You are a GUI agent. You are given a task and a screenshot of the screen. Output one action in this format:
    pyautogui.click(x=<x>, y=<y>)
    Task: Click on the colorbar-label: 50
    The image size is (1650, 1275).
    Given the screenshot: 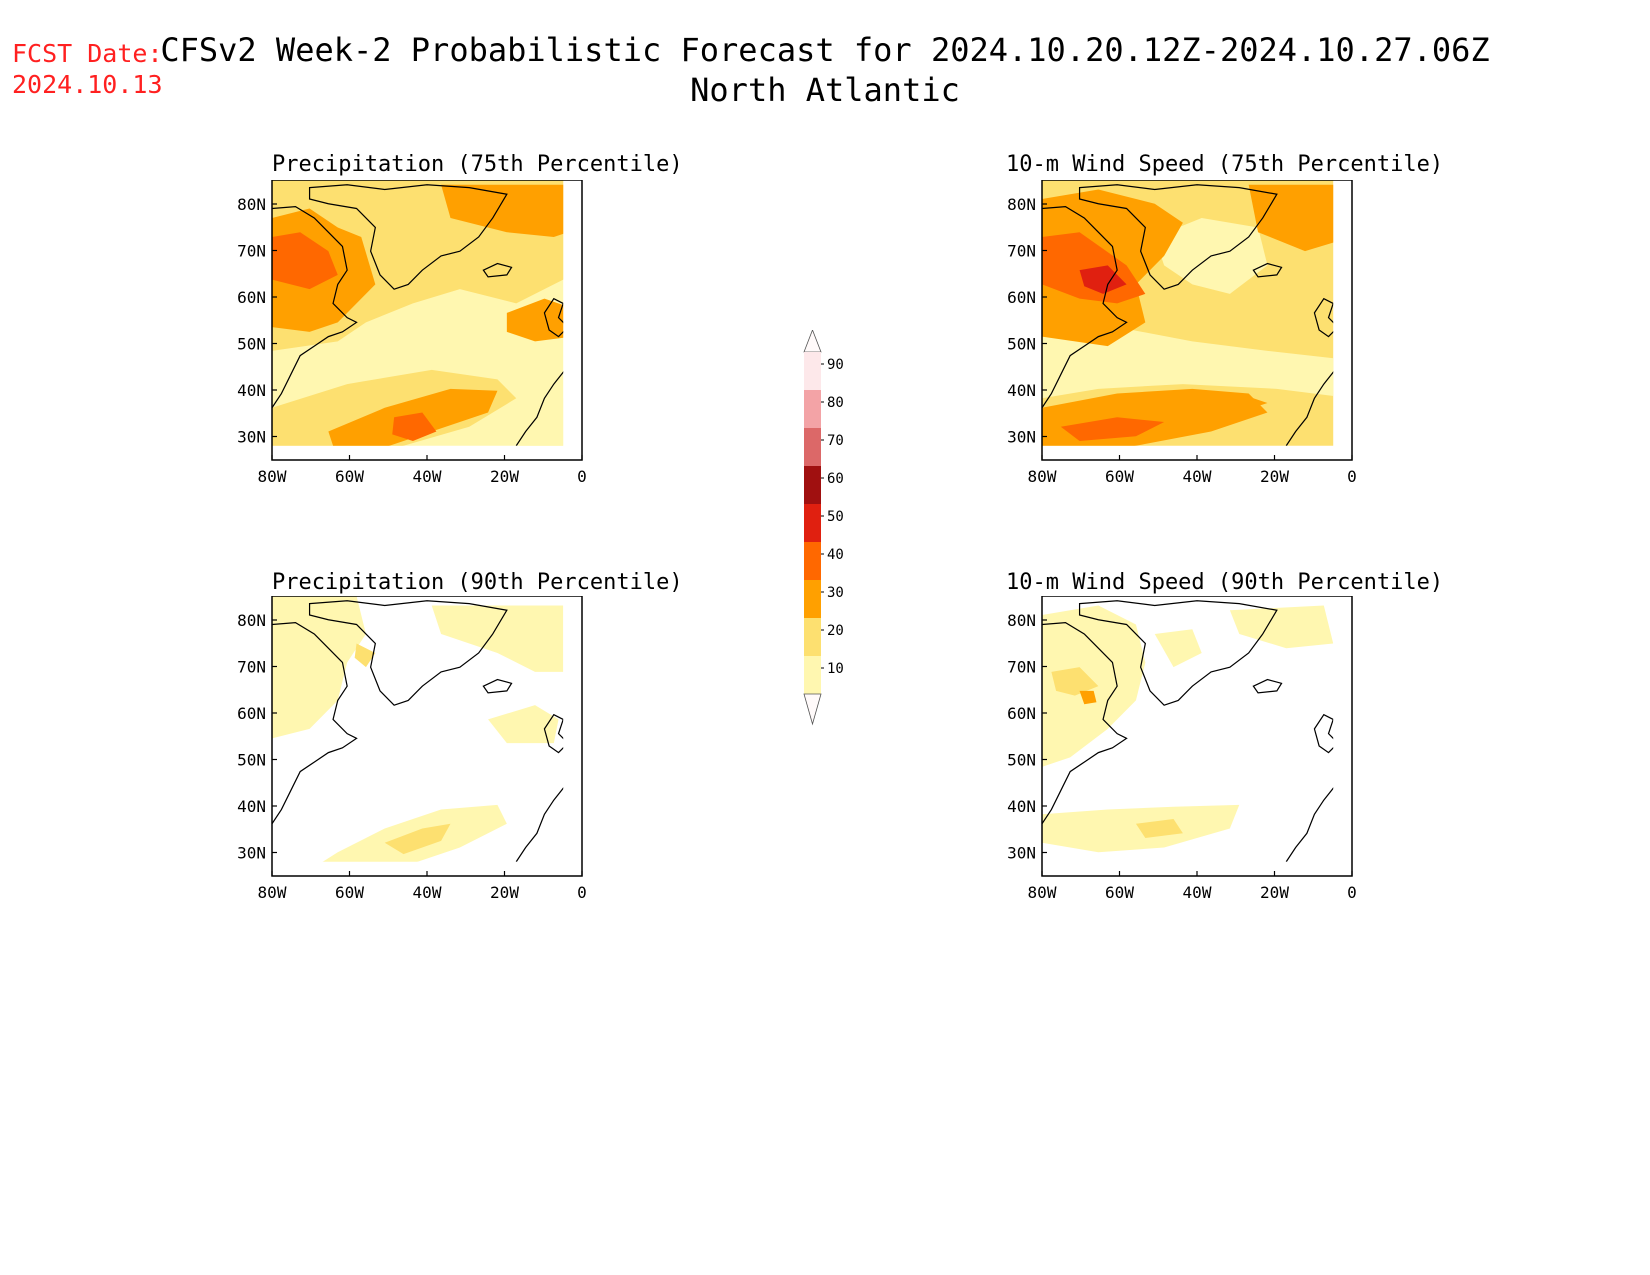 What is the action you would take?
    pyautogui.click(x=835, y=517)
    